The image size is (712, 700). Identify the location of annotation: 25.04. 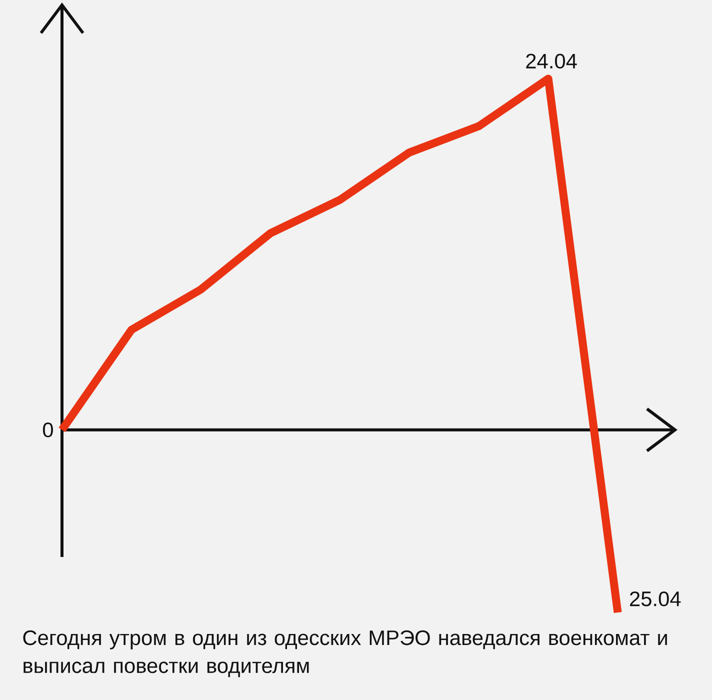
(655, 598).